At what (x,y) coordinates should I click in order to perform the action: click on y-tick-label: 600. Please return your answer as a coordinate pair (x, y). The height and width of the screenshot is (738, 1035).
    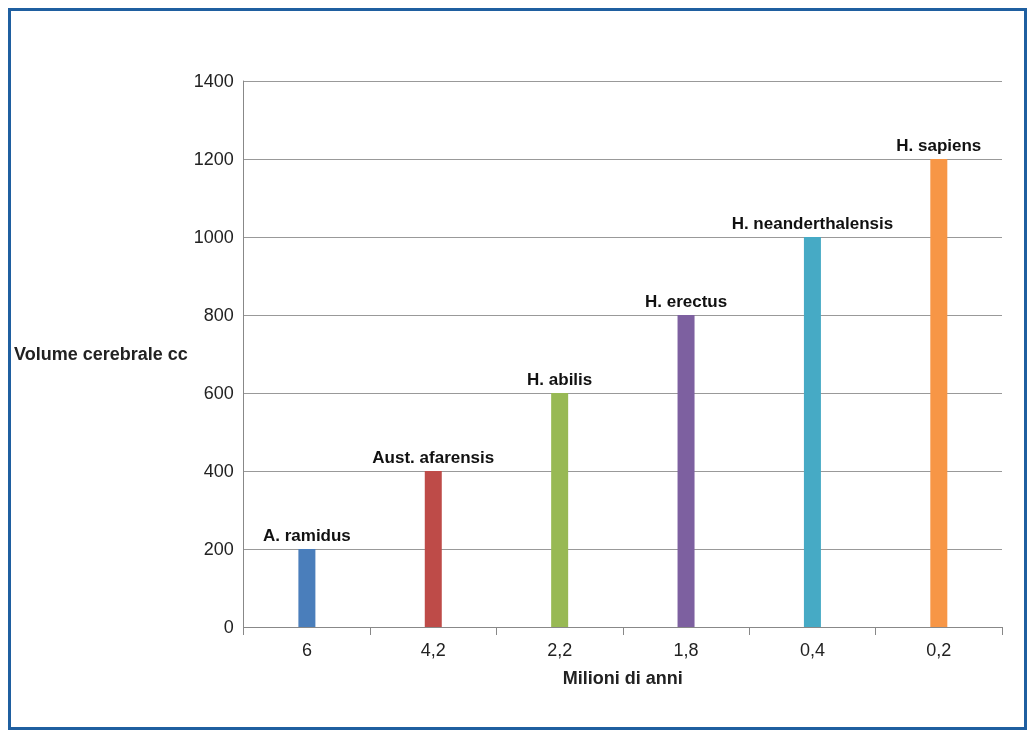
    Looking at the image, I should click on (218, 393).